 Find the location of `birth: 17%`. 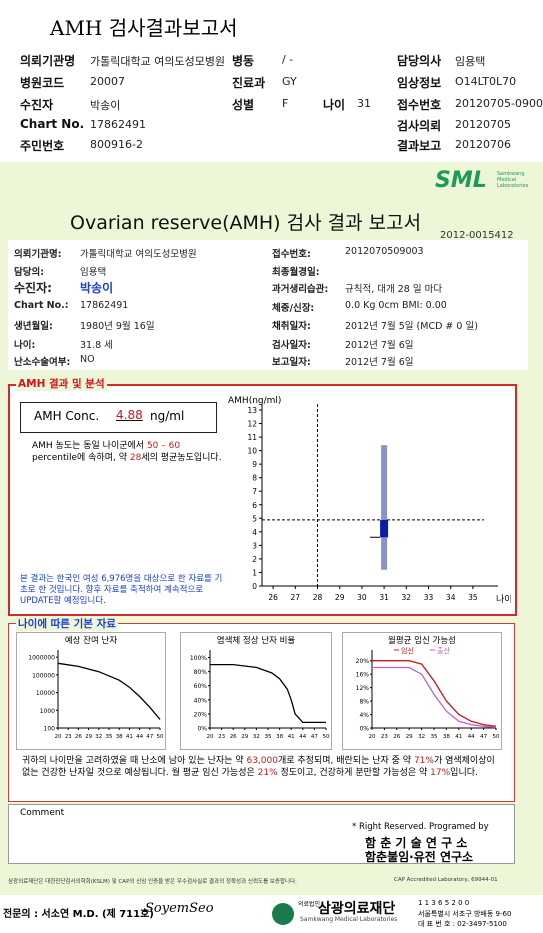

birth: 17% is located at coordinates (440, 773).